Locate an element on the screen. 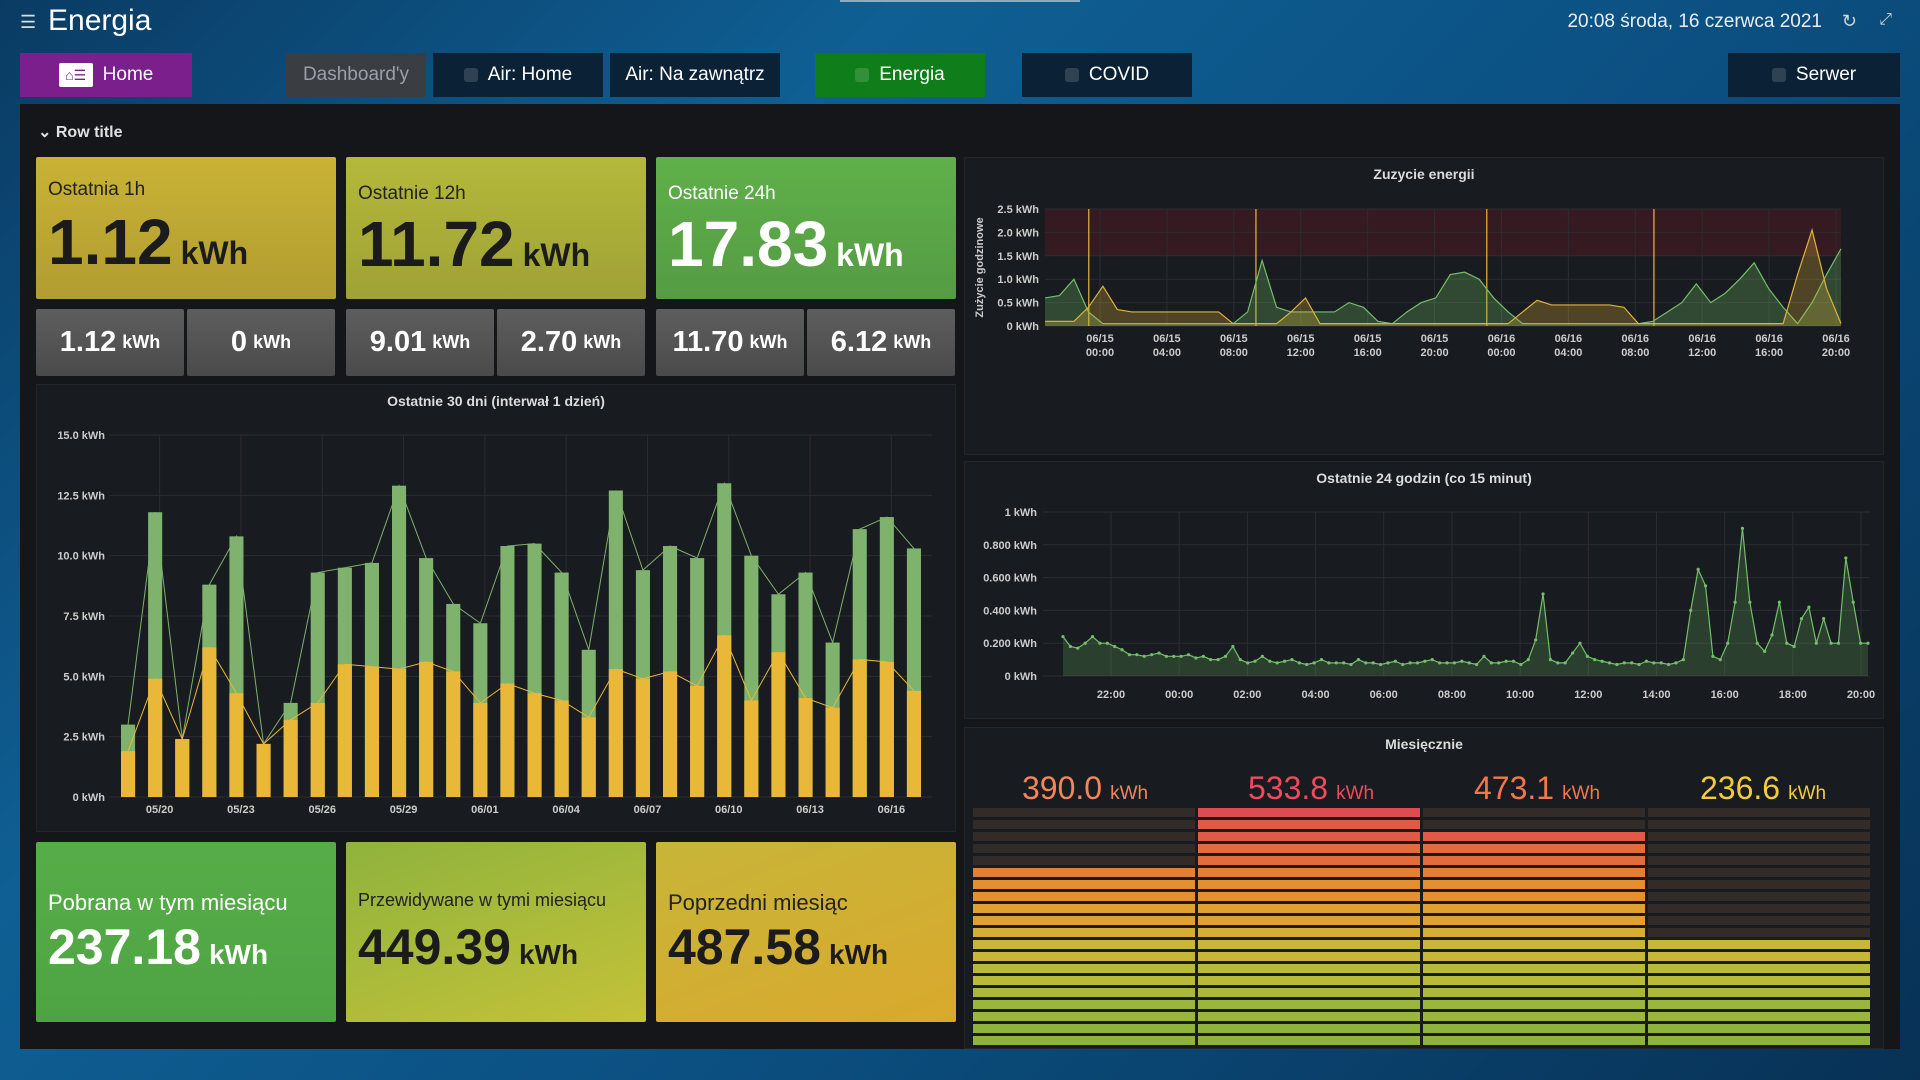 The image size is (1920, 1080). nav-button-dashboard-y: Dashboard'y is located at coordinates (356, 75).